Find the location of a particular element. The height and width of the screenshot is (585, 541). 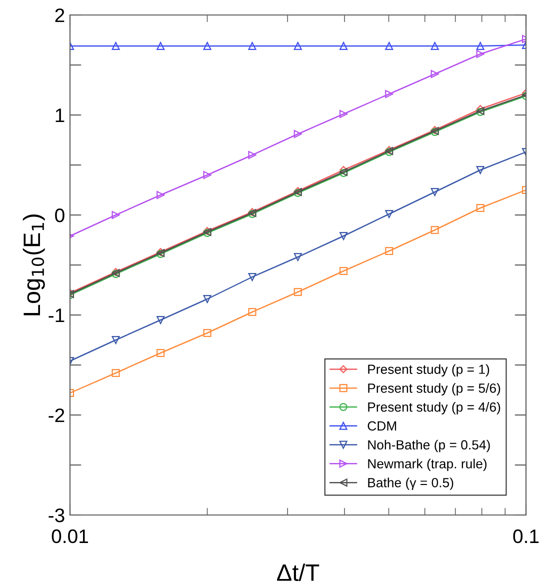

y-axis-title: Log$_{10}$(E$_{1}$) is located at coordinates (33, 265).